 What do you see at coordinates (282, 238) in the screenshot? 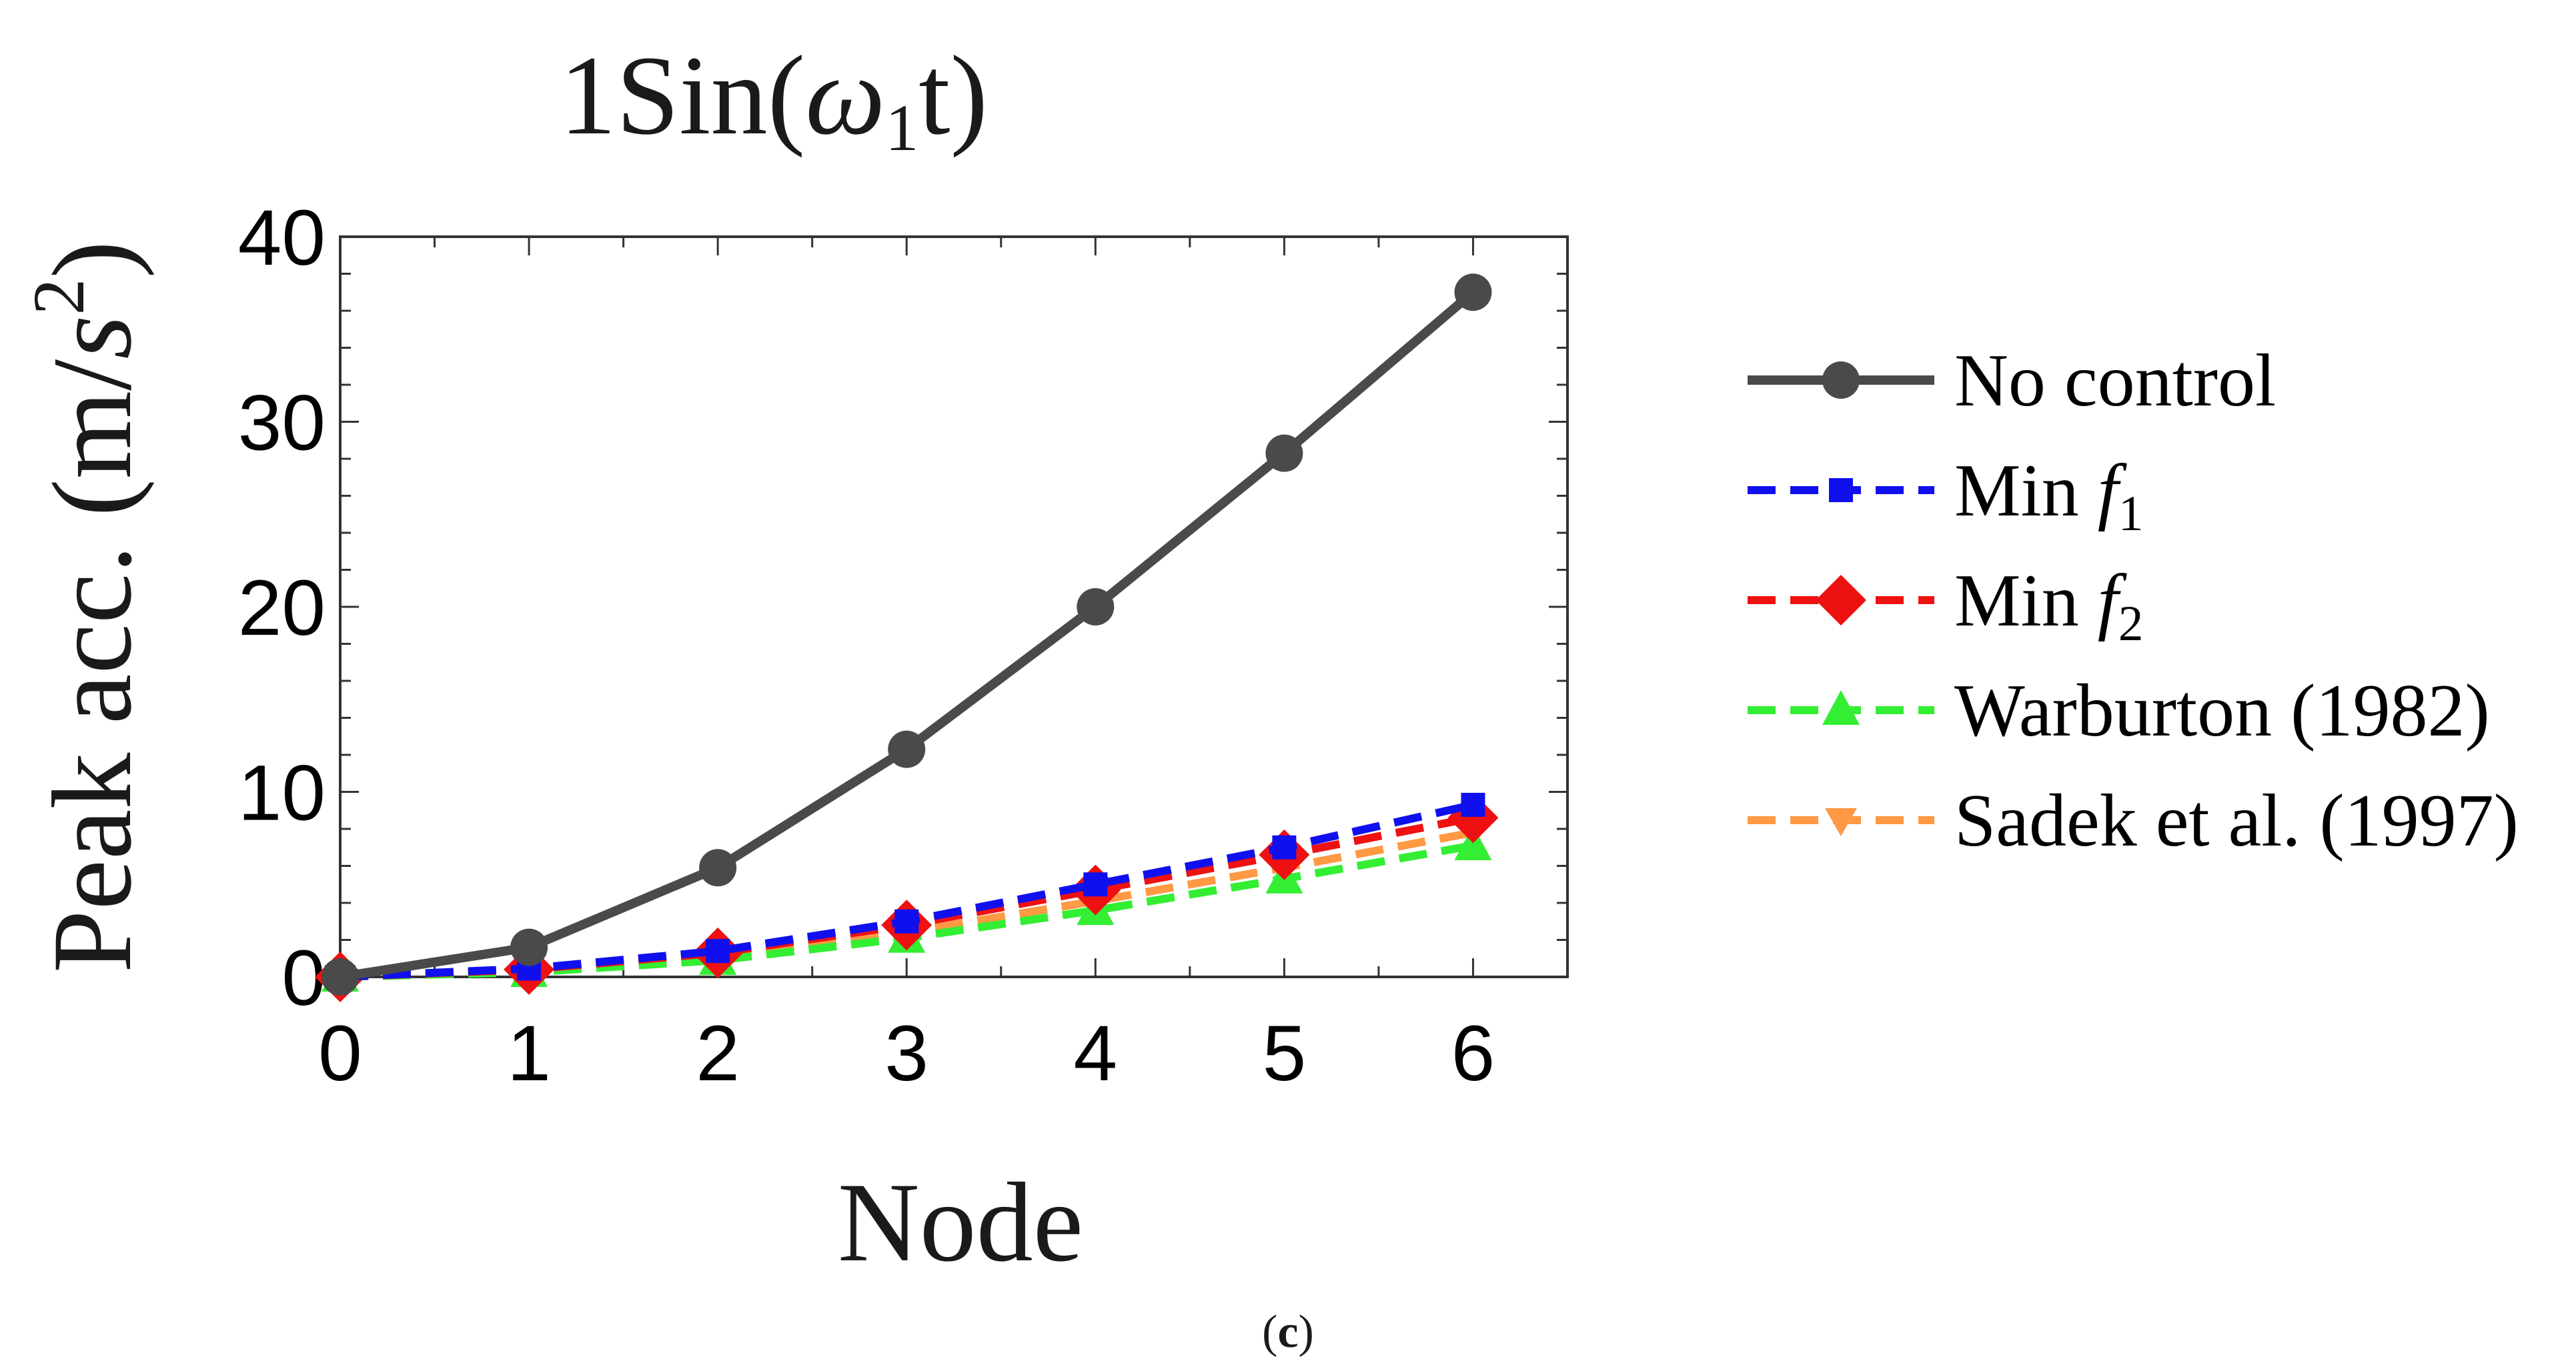
I see `y-tick-label: 40` at bounding box center [282, 238].